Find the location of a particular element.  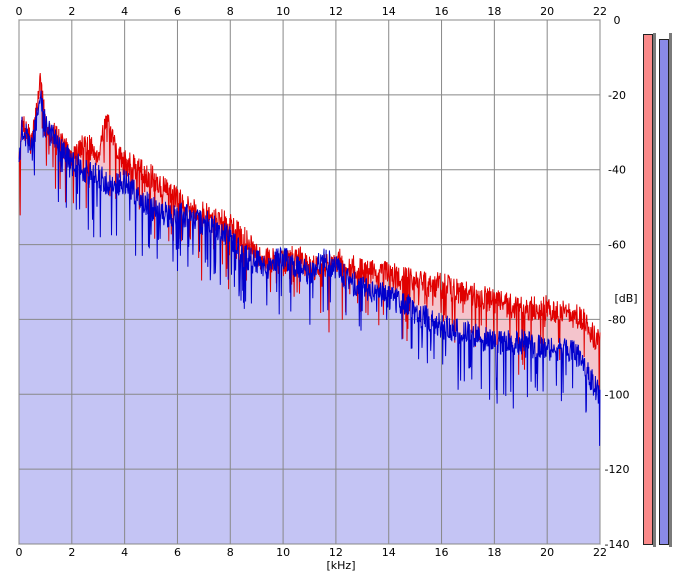

x-tick-bottom-3: 6 is located at coordinates (177, 552).